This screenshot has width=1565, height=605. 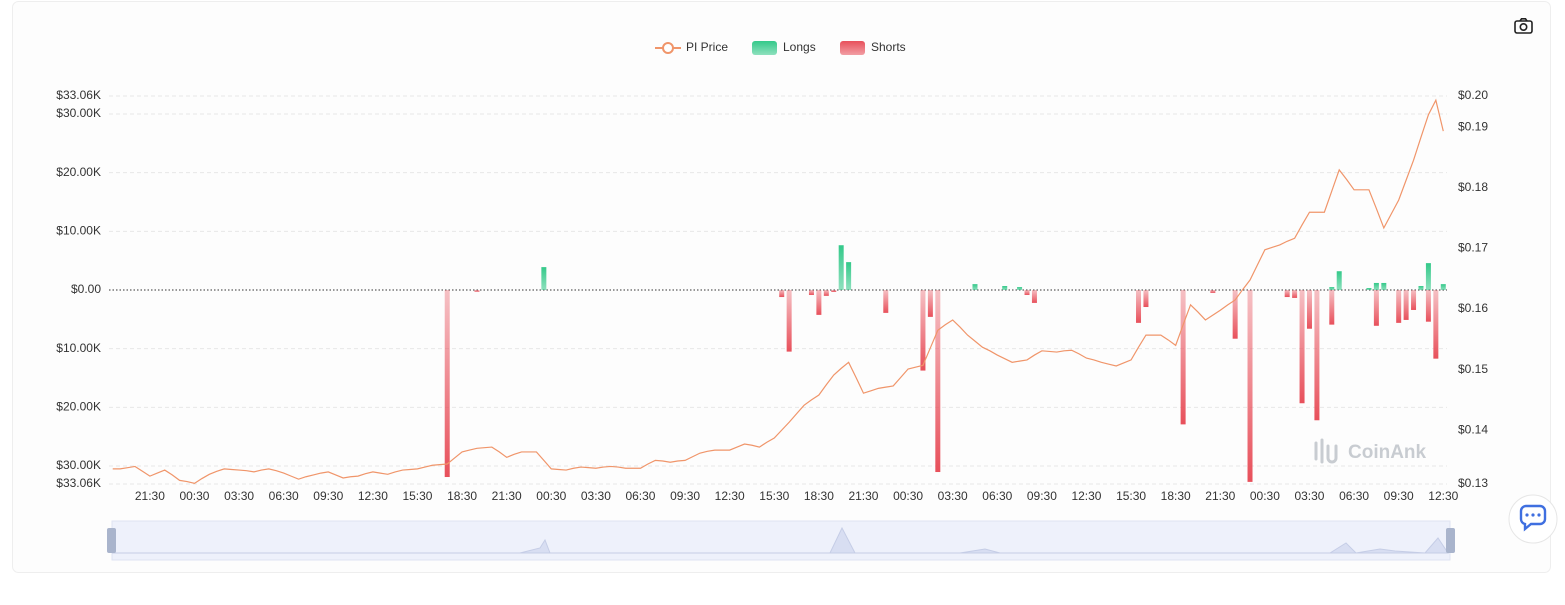 What do you see at coordinates (888, 47) in the screenshot?
I see `legend-label: Shorts` at bounding box center [888, 47].